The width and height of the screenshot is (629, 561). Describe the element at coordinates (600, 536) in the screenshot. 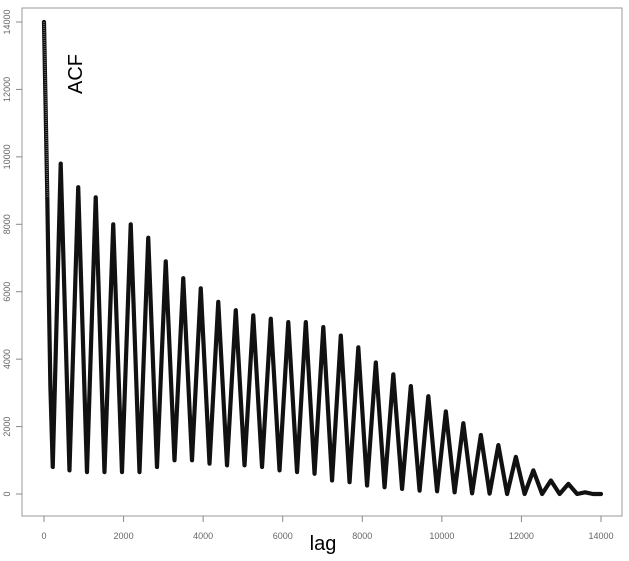

I see `x-tick-label: 14000` at that location.